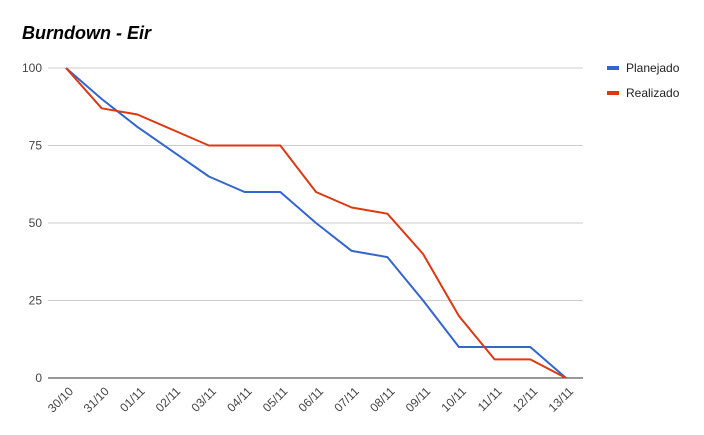 The height and width of the screenshot is (435, 704). I want to click on y-tick-label: 50, so click(36, 223).